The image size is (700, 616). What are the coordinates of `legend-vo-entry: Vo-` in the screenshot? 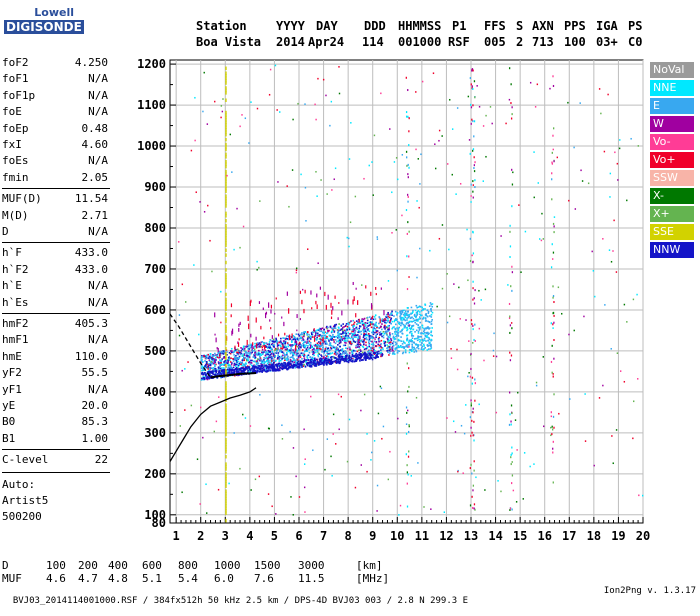 It's located at (672, 142).